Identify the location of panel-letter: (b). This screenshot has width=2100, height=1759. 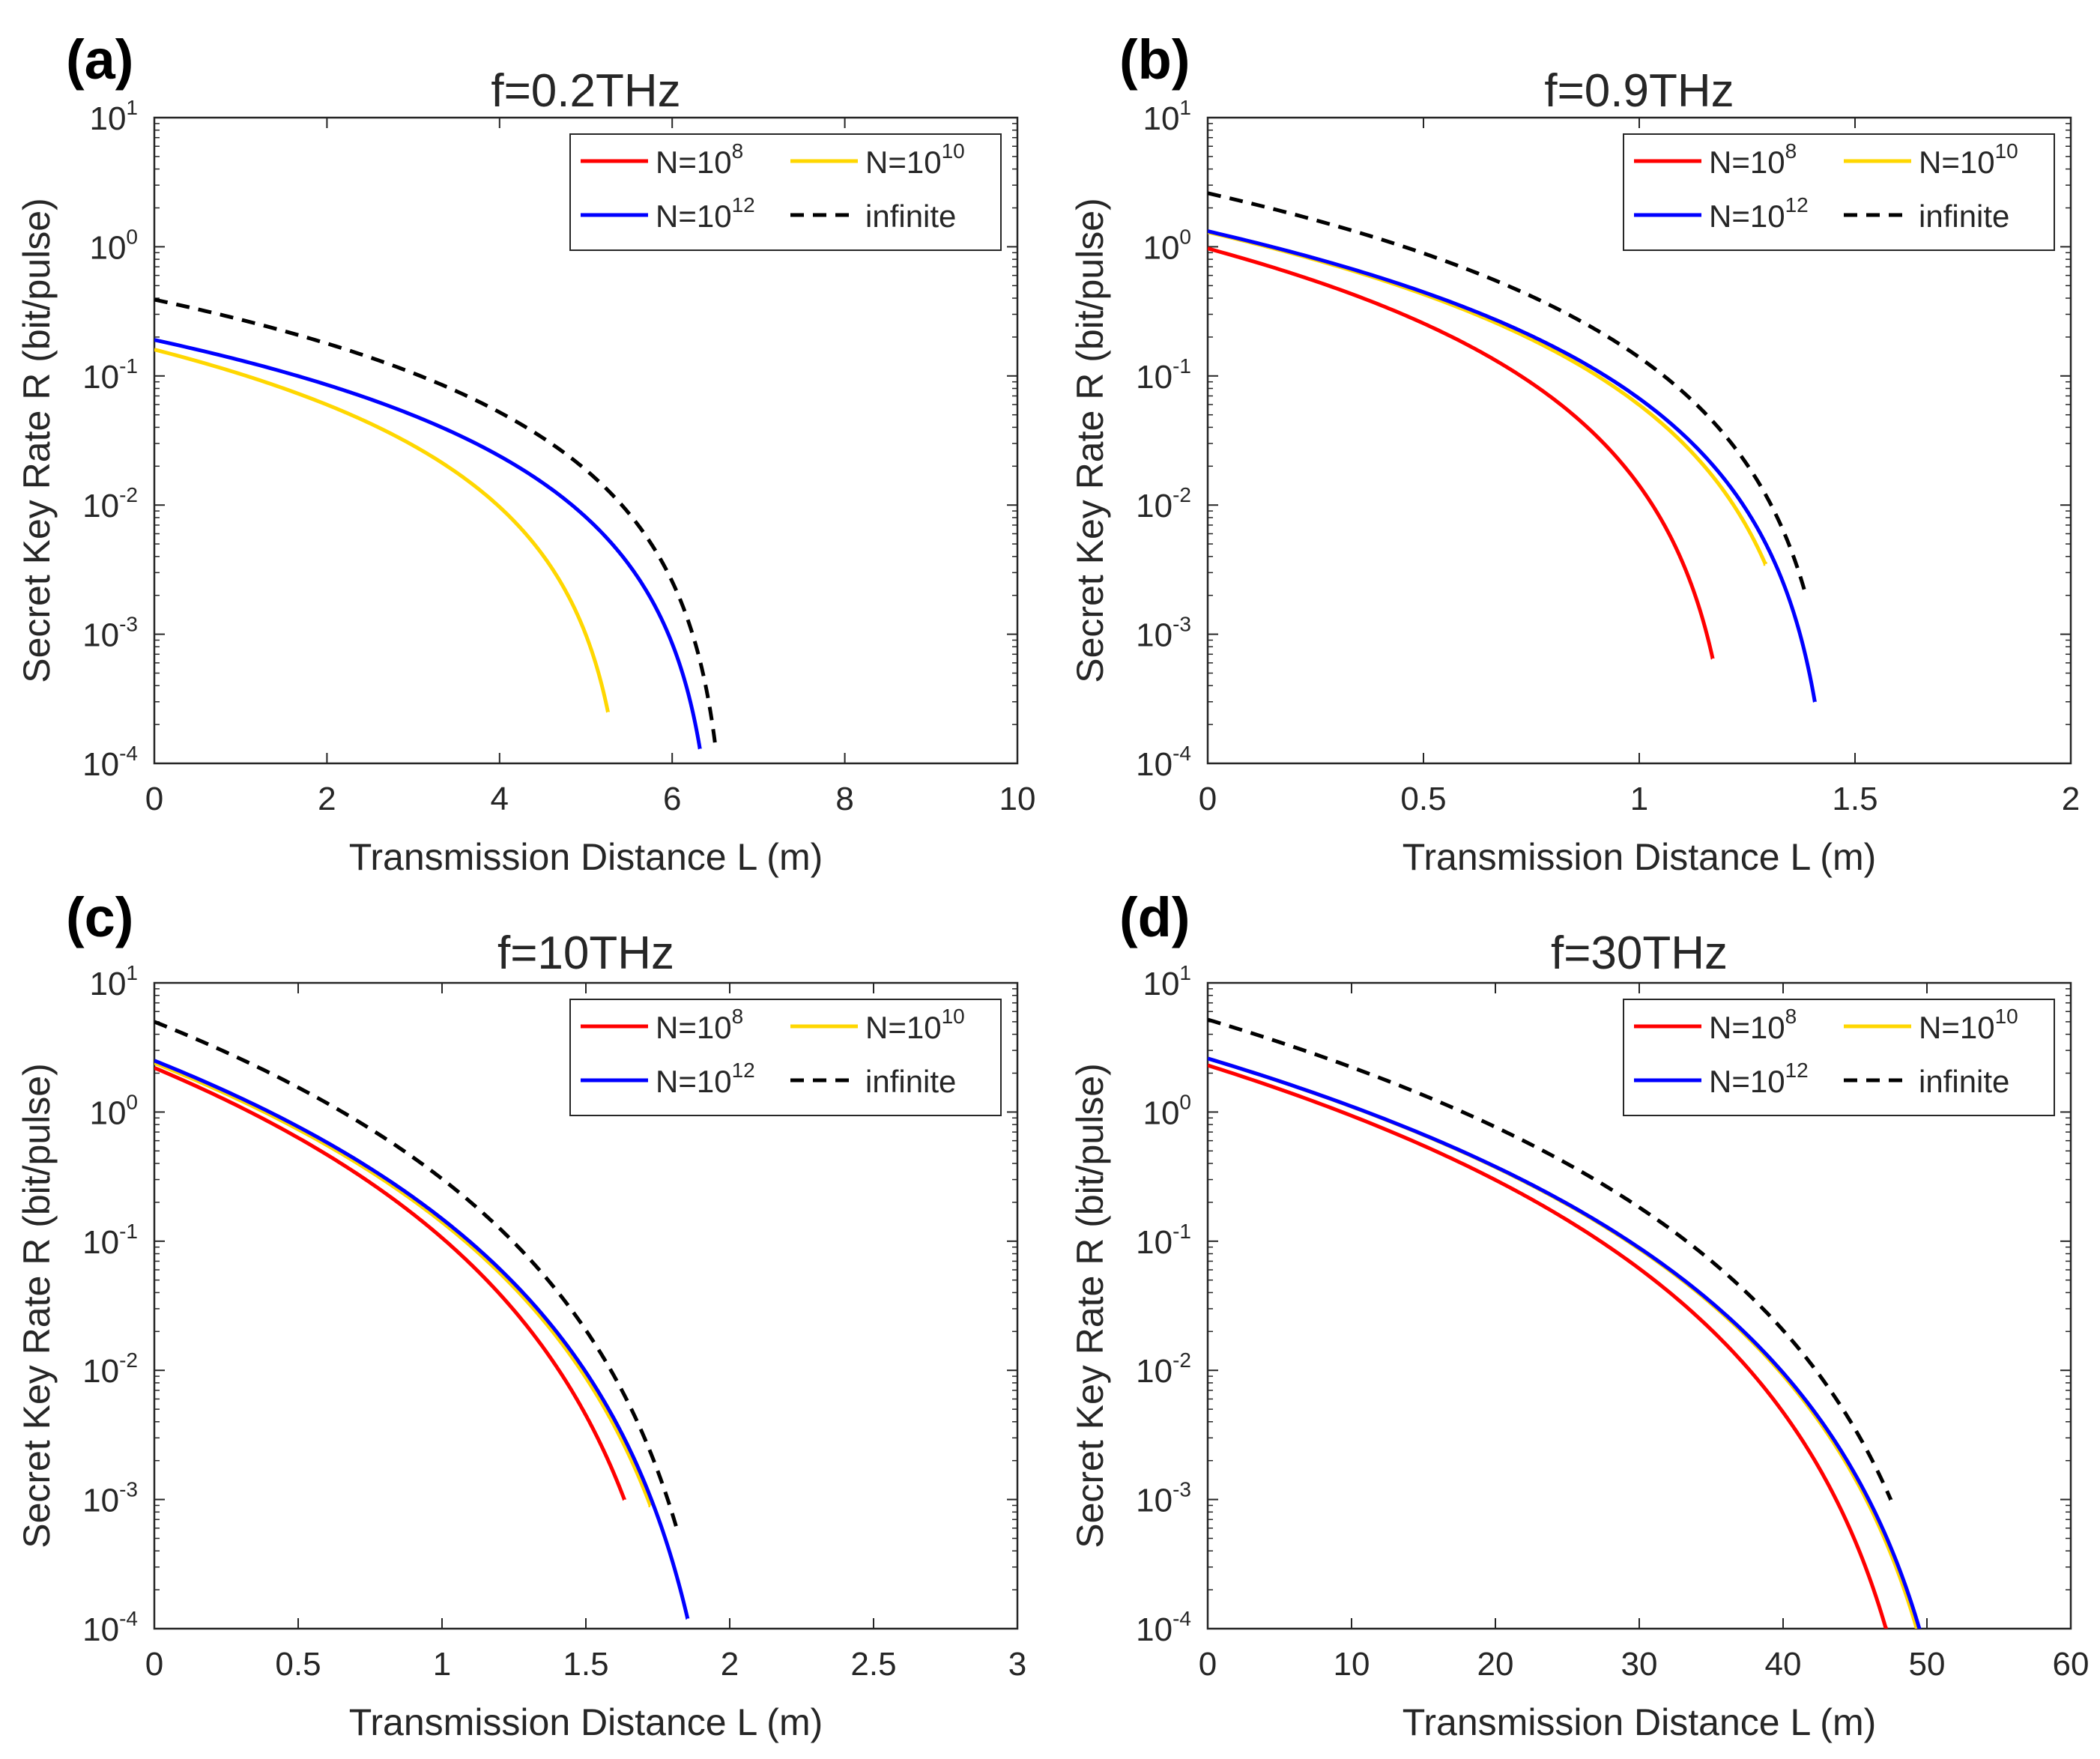
(1155, 60).